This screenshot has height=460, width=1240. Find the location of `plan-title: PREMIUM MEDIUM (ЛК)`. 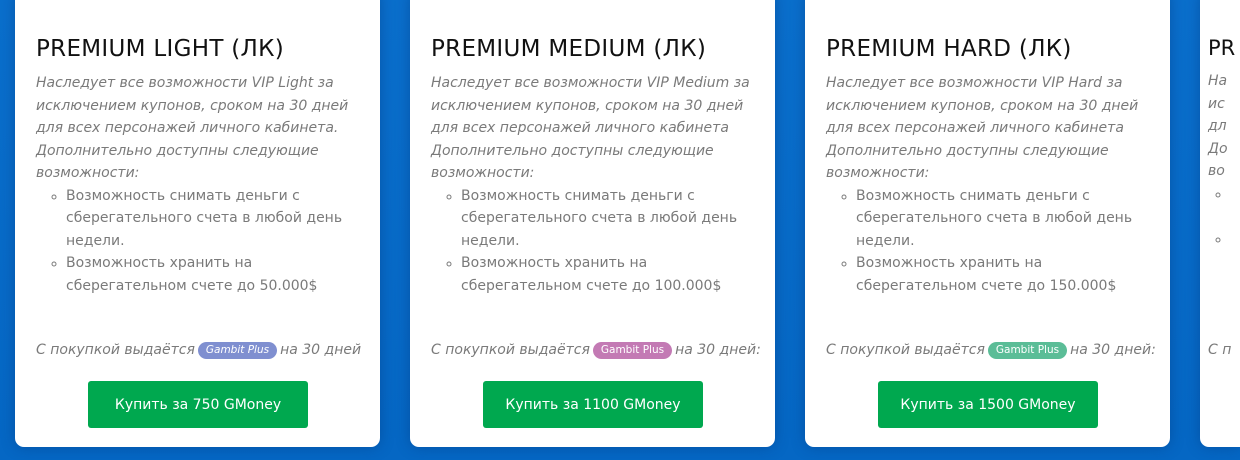

plan-title: PREMIUM MEDIUM (ЛК) is located at coordinates (569, 49).